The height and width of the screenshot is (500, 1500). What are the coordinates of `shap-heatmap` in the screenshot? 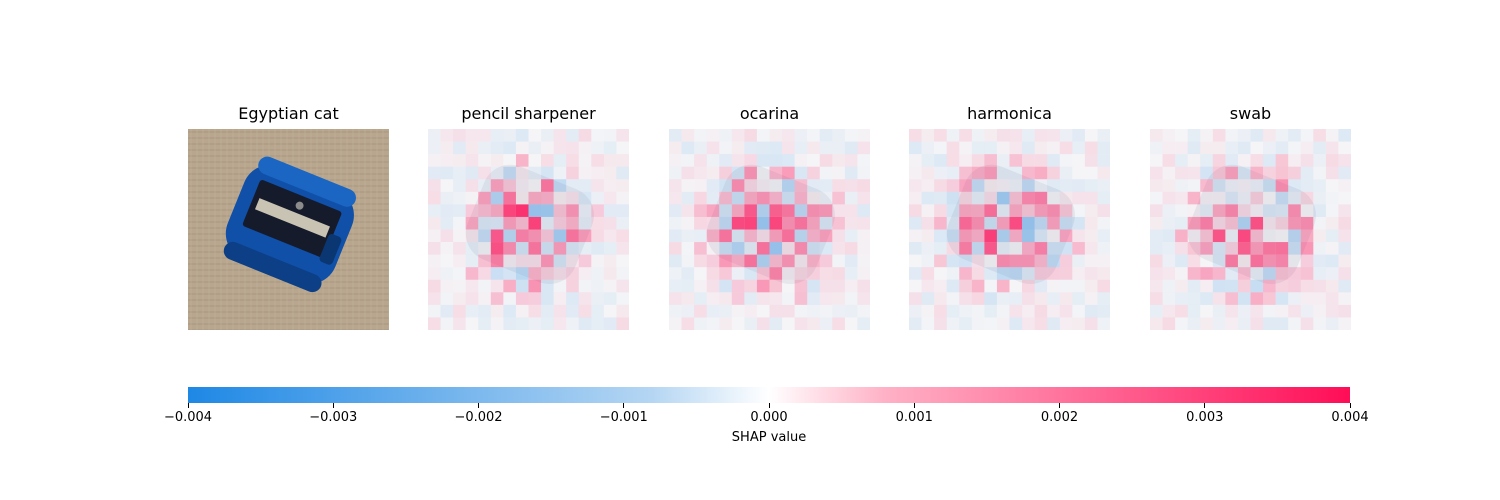 It's located at (1009, 229).